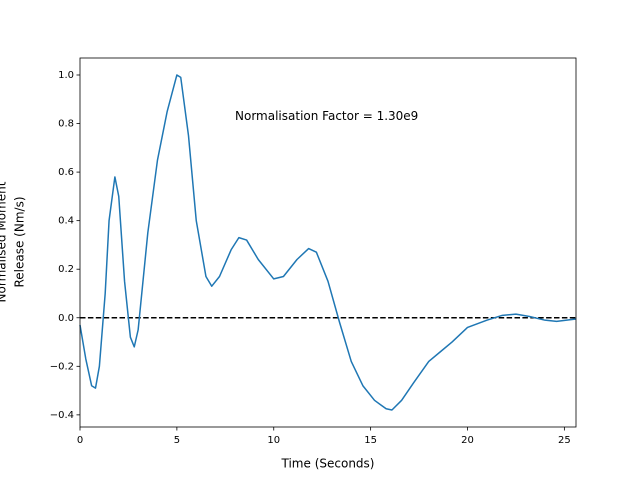 The height and width of the screenshot is (480, 640). I want to click on y-tick-label: −0.4, so click(62, 415).